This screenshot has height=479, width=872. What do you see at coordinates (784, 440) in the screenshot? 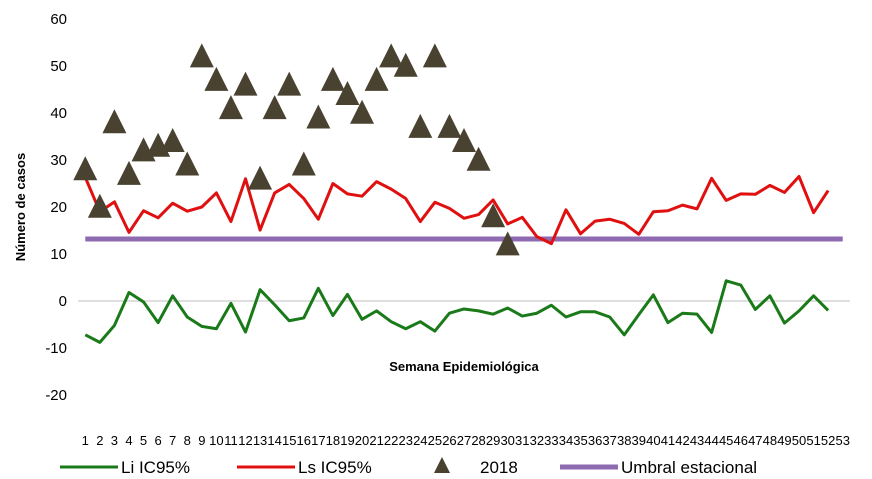
I see `x-tick-label: 49` at bounding box center [784, 440].